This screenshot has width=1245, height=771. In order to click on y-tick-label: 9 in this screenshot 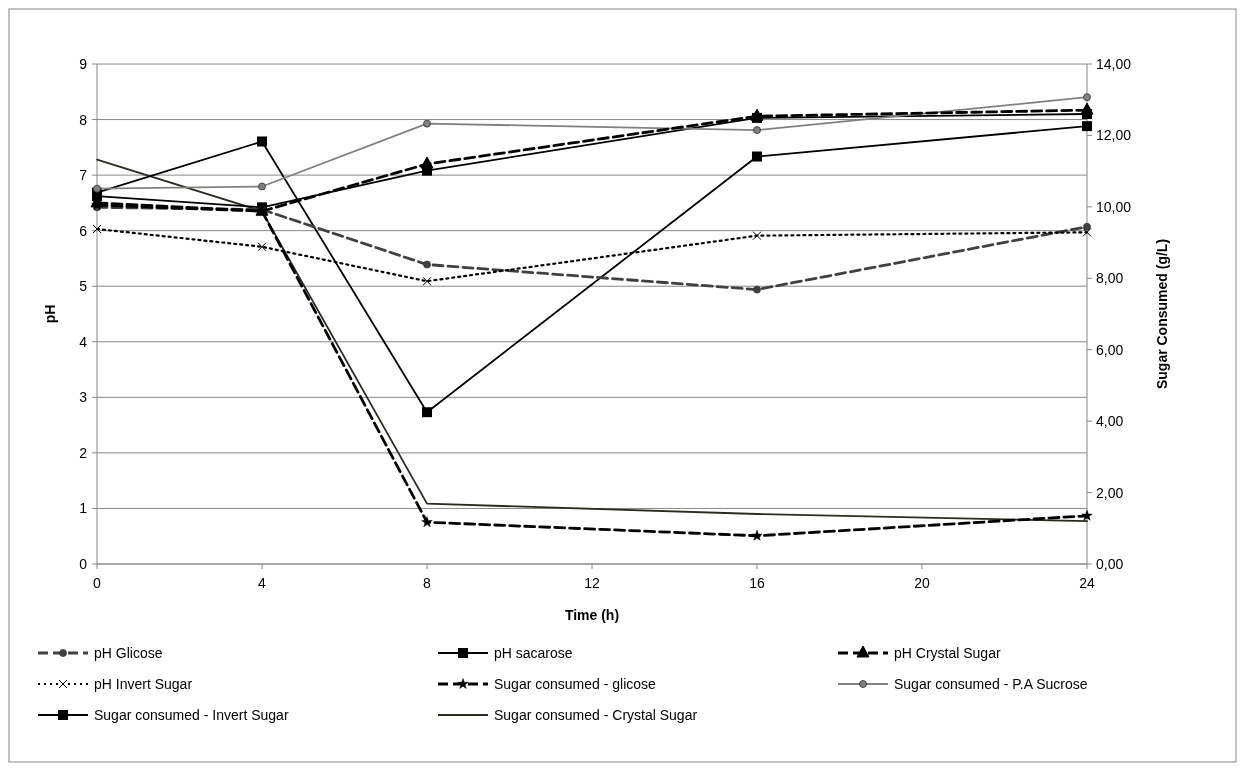, I will do `click(83, 64)`.